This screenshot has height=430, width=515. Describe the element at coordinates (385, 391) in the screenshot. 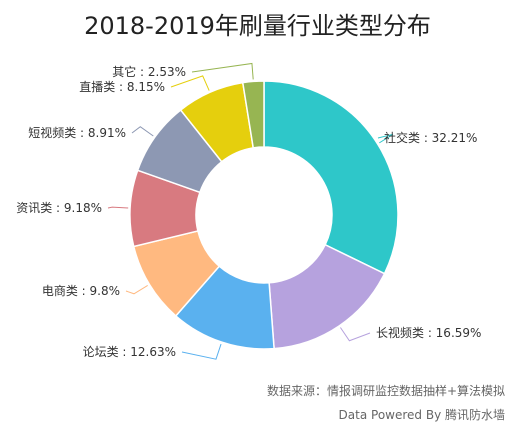

I see `data-source-note: 数据来源：情报调研监控数据抽样+算法模拟` at that location.